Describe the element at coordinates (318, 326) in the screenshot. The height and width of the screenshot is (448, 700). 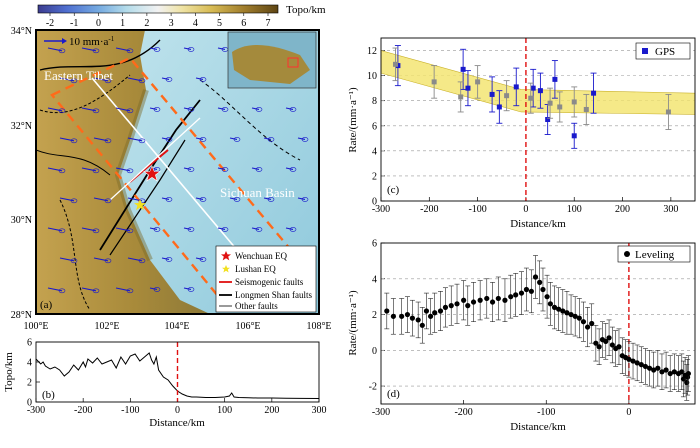
I see `lon-label: 108°E` at that location.